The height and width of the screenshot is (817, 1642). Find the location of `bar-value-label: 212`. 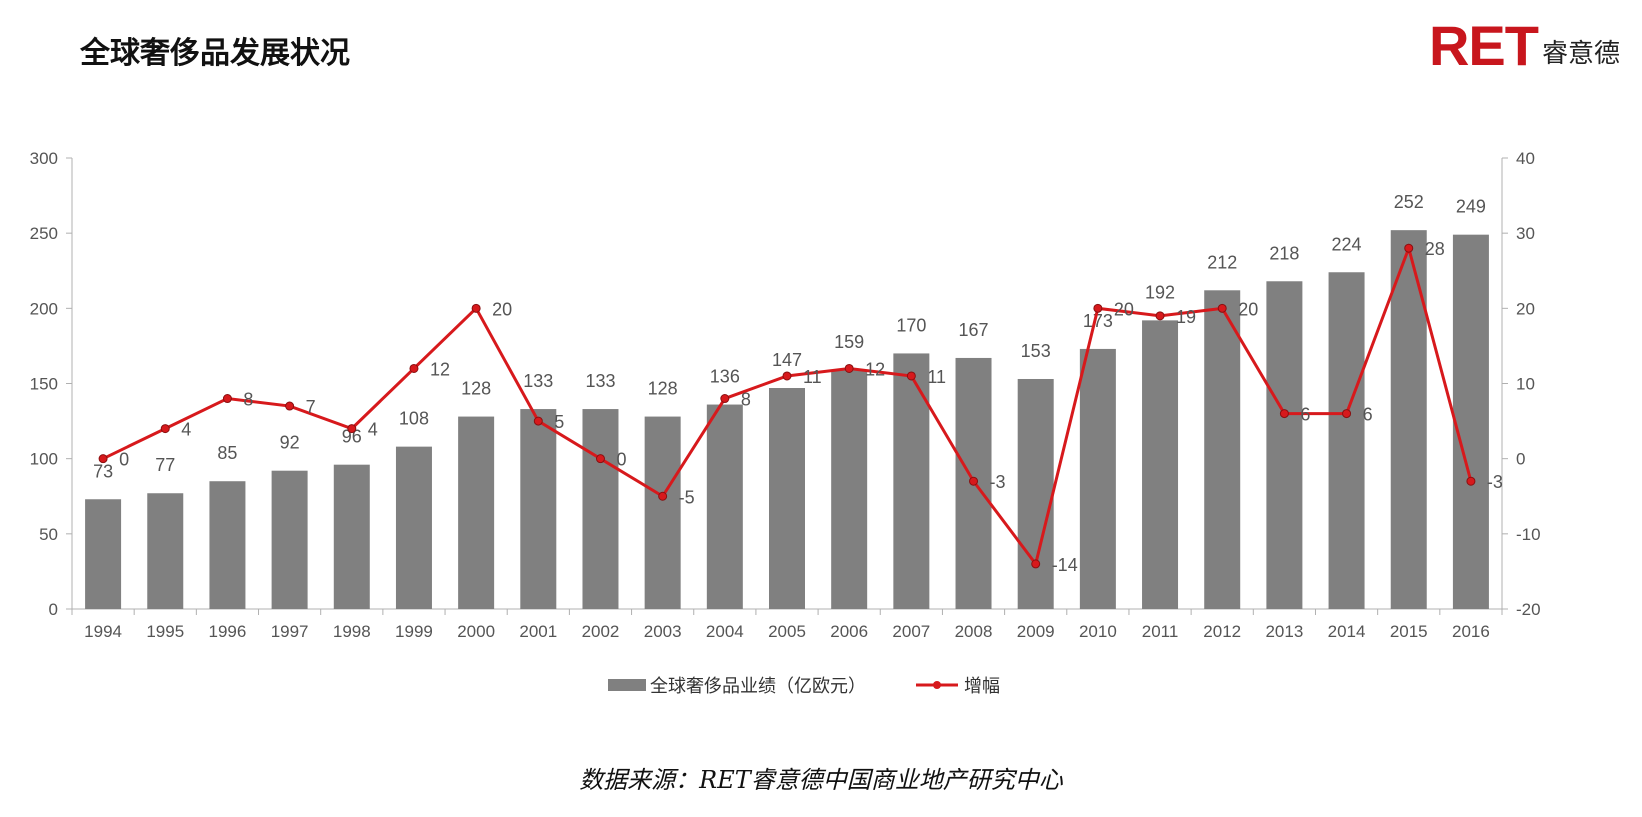

bar-value-label: 212 is located at coordinates (1222, 262).